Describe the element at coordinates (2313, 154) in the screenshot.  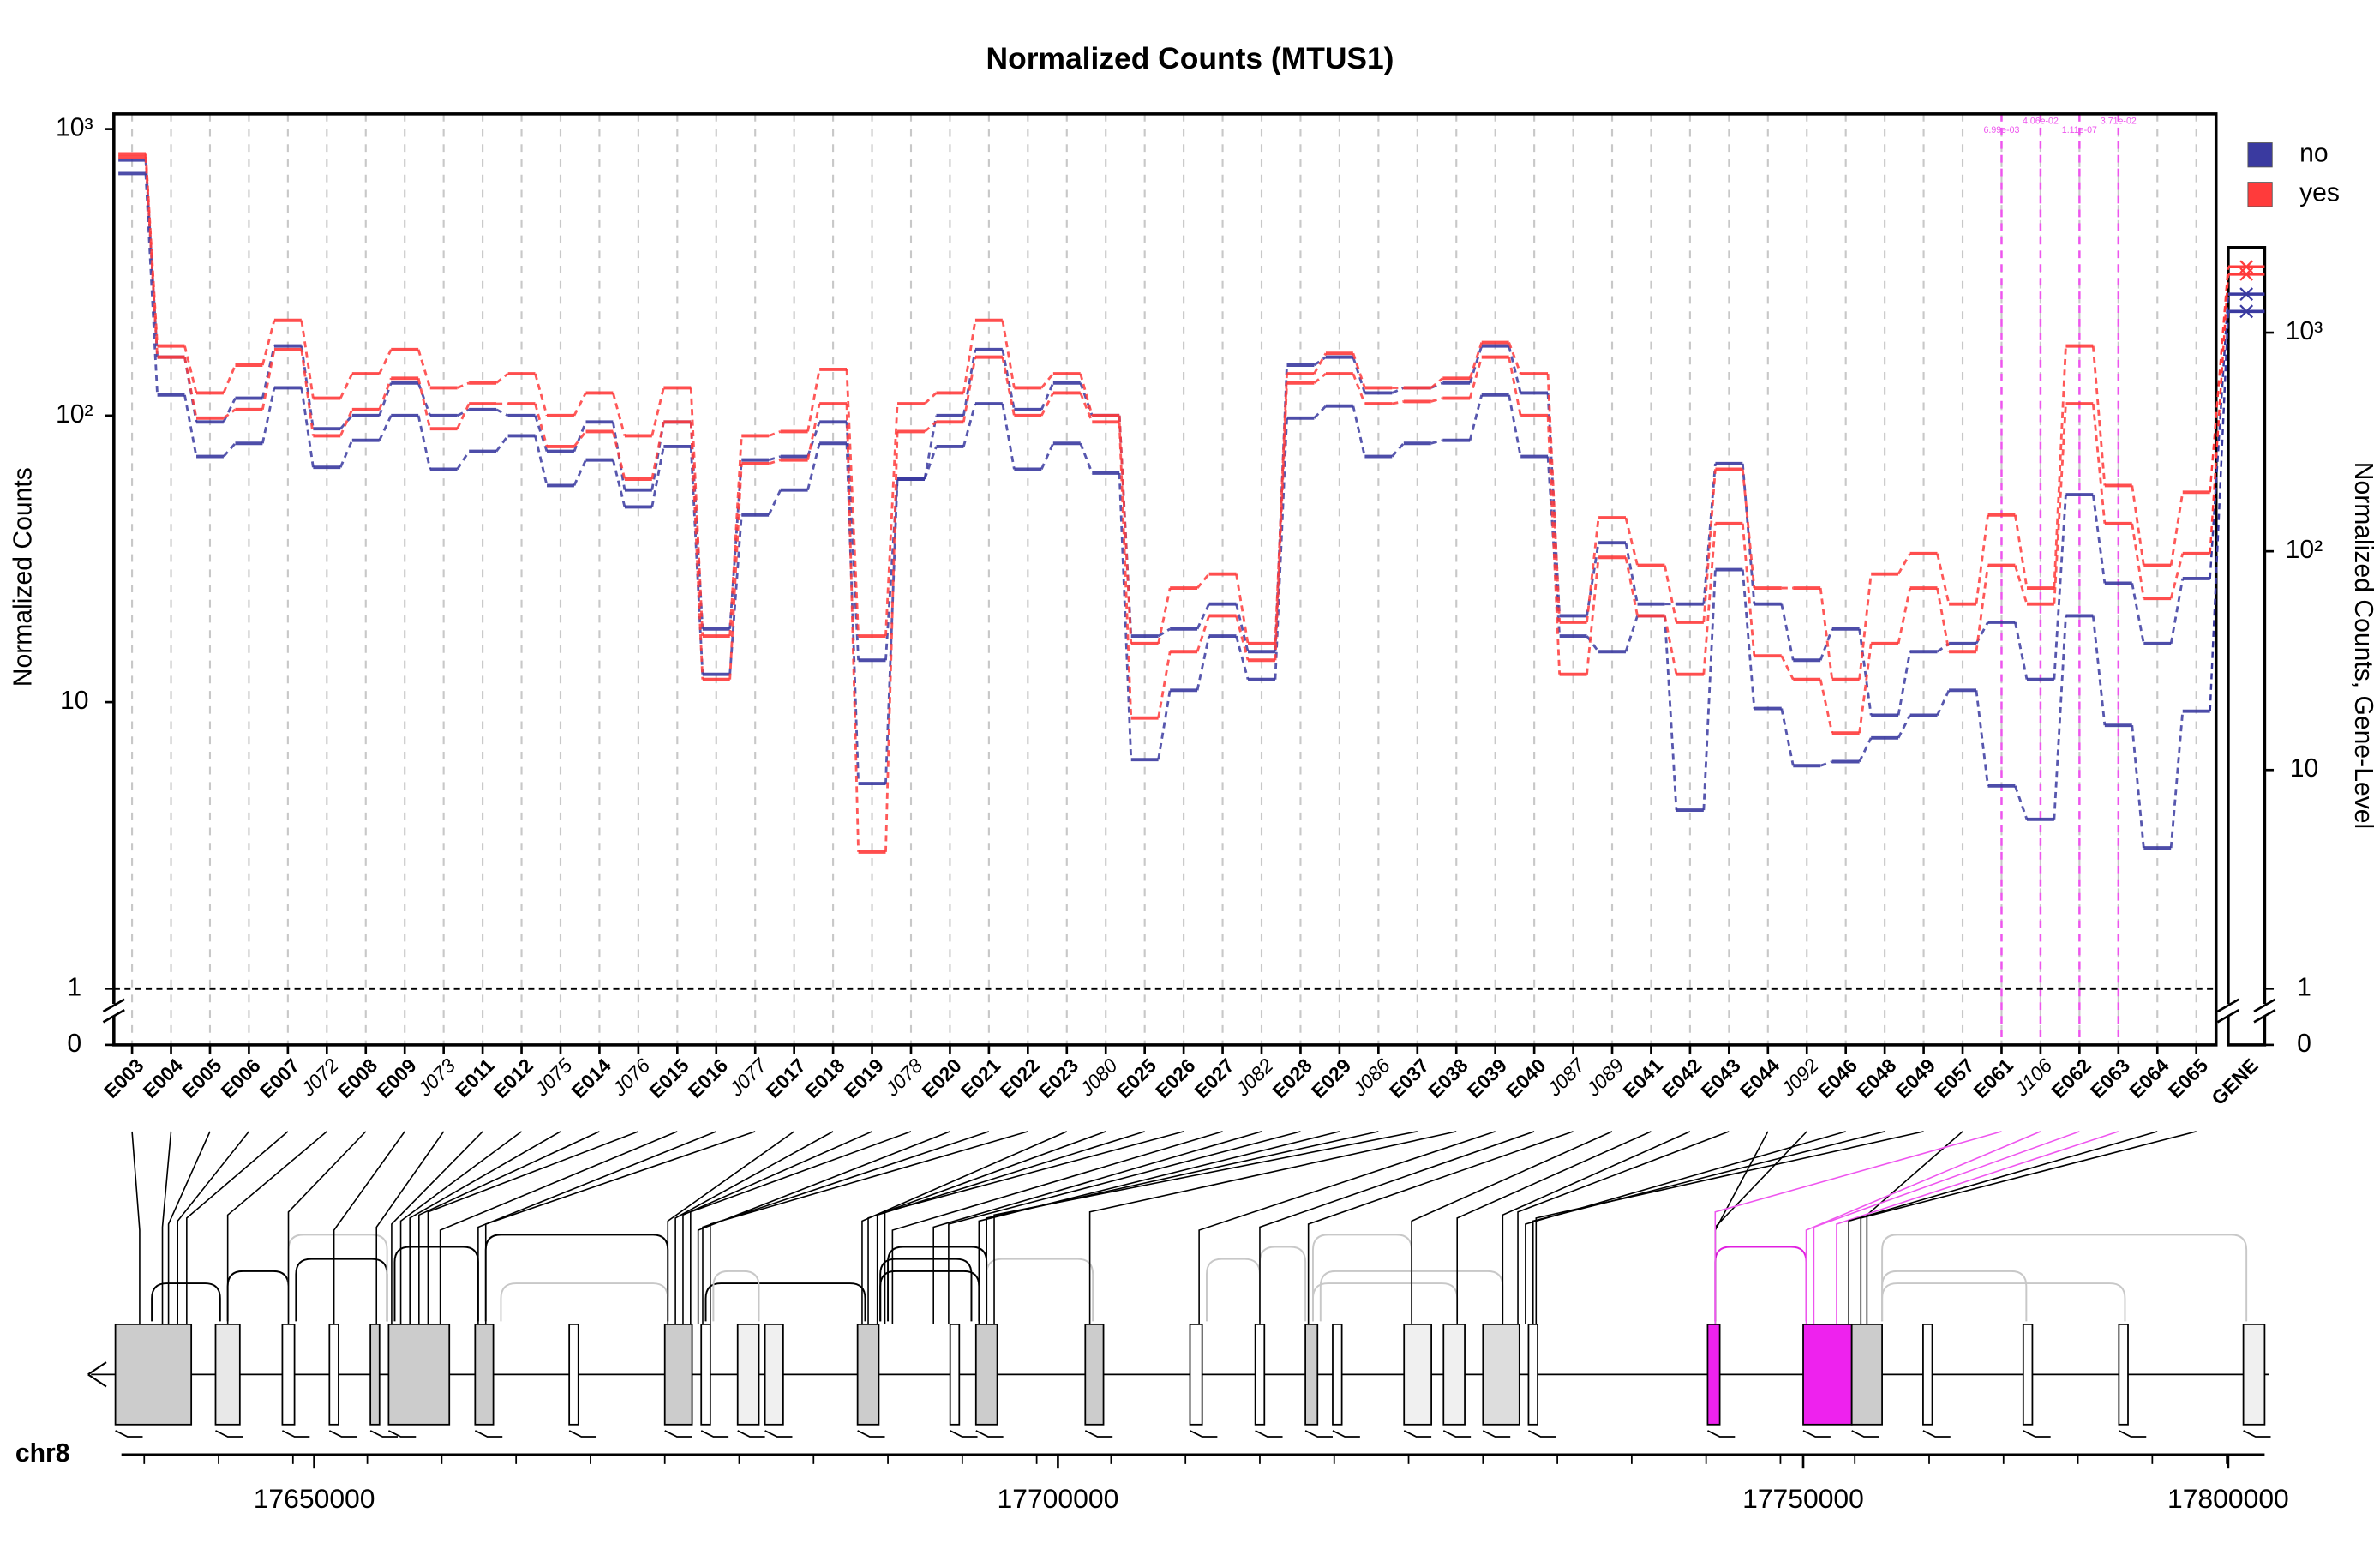
I see `legend-label: no` at that location.